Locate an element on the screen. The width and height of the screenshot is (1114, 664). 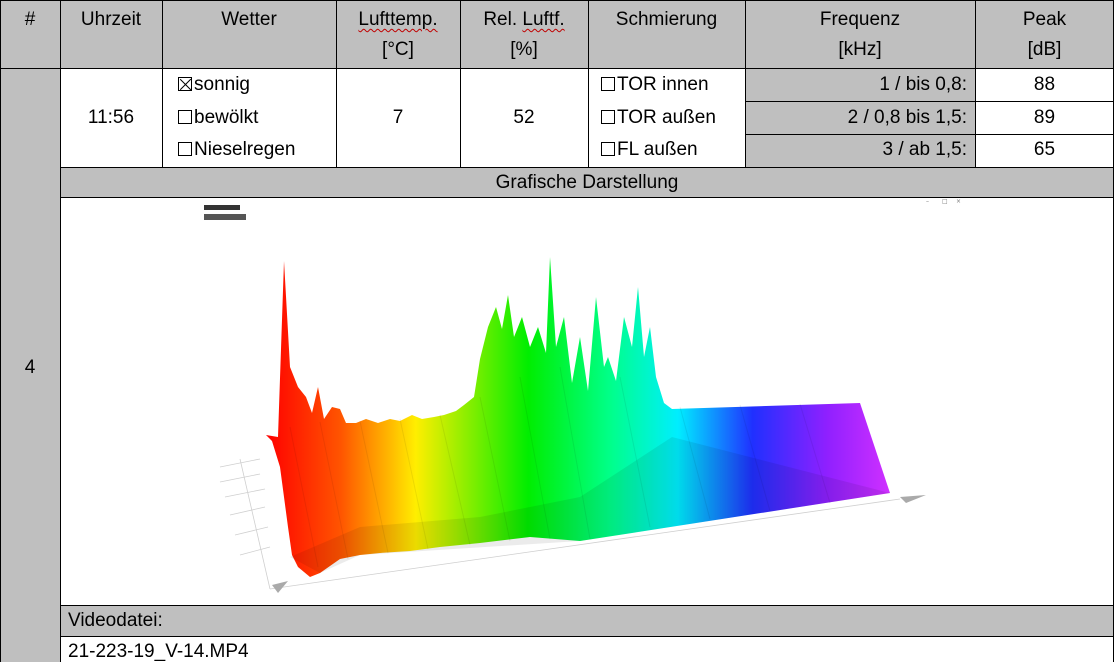
entry-air-temp: 7 is located at coordinates (398, 117).